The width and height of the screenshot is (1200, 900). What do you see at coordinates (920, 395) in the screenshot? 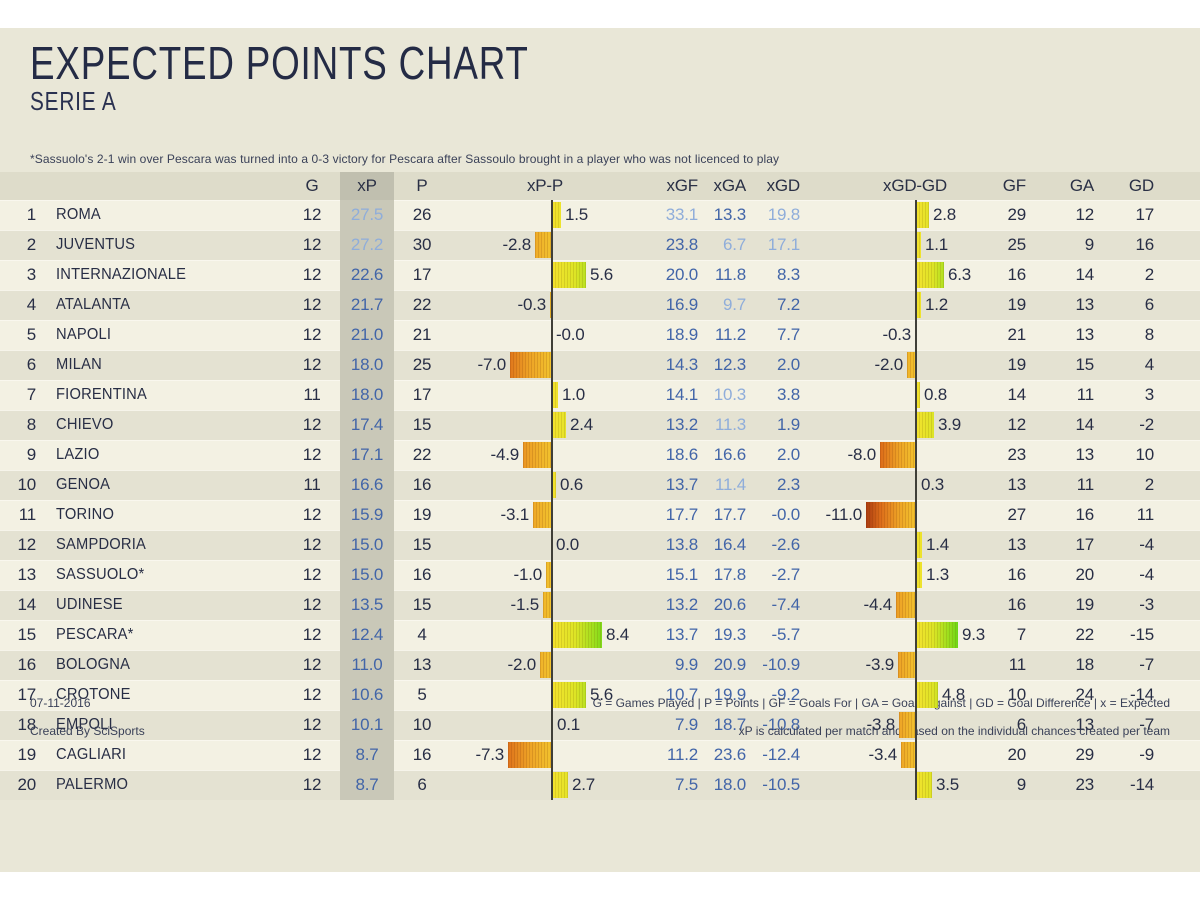
I see `xgdgd-zone: 0.8` at bounding box center [920, 395].